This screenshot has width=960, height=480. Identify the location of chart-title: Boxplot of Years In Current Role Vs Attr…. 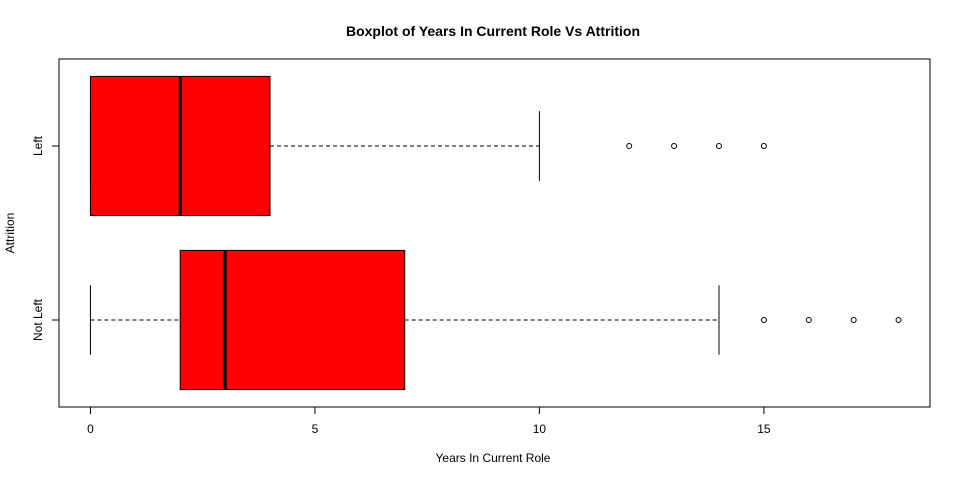
(493, 31).